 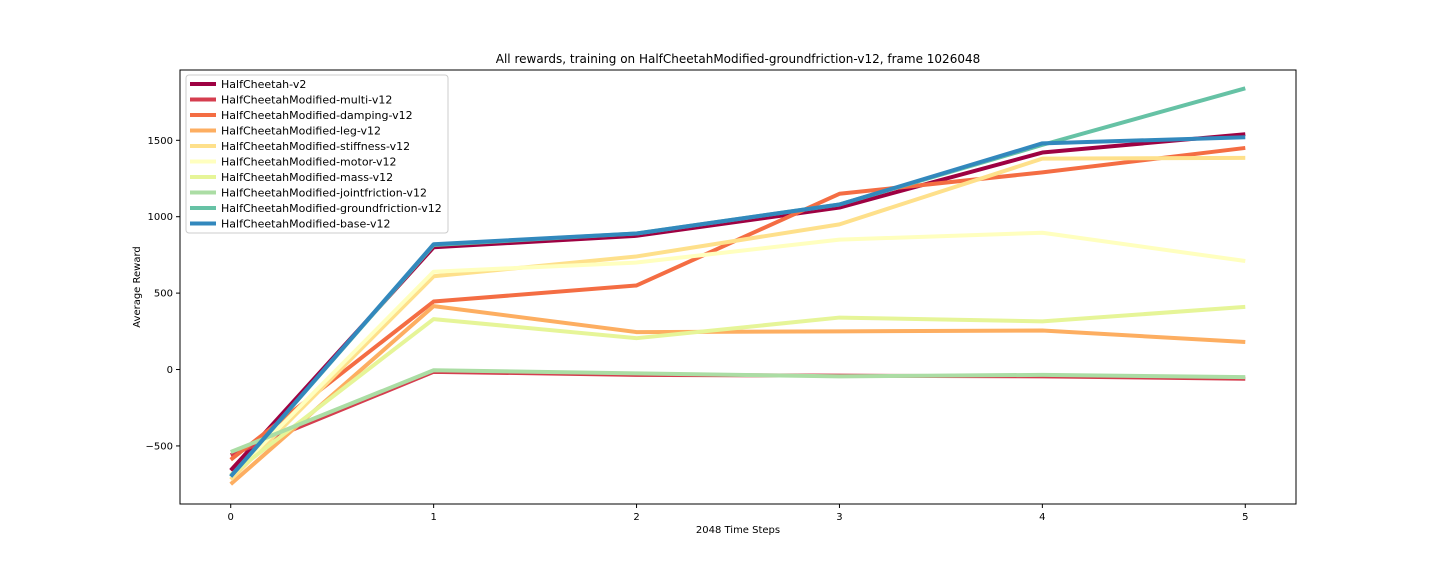 I want to click on x-tick-label: 3, so click(x=839, y=517).